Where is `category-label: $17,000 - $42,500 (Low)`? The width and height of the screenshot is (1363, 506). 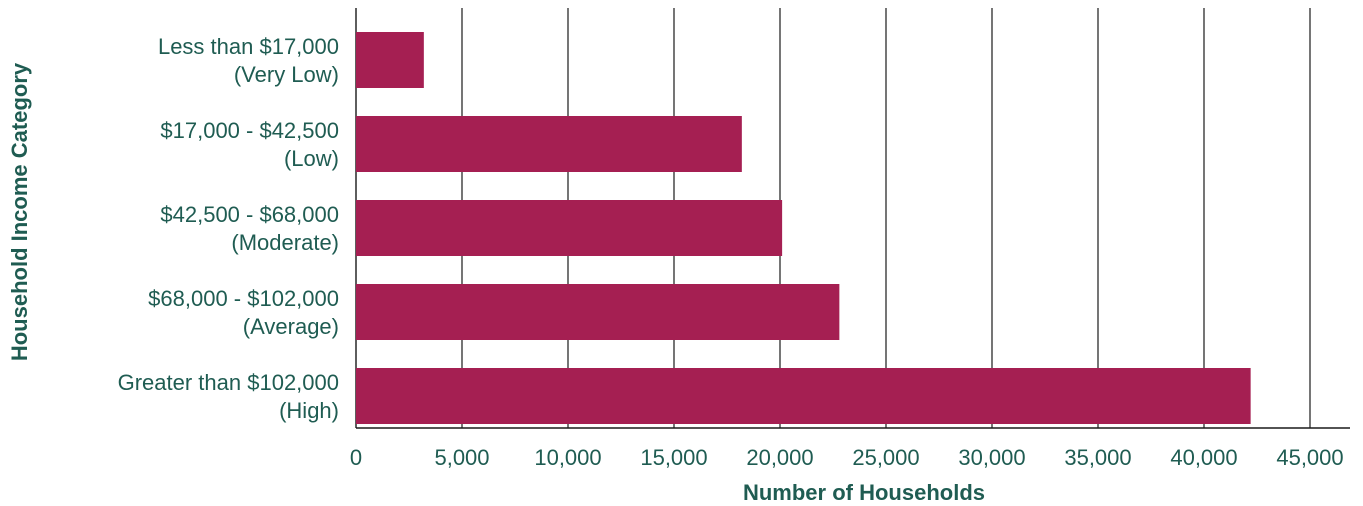 category-label: $17,000 - $42,500 (Low) is located at coordinates (249, 144).